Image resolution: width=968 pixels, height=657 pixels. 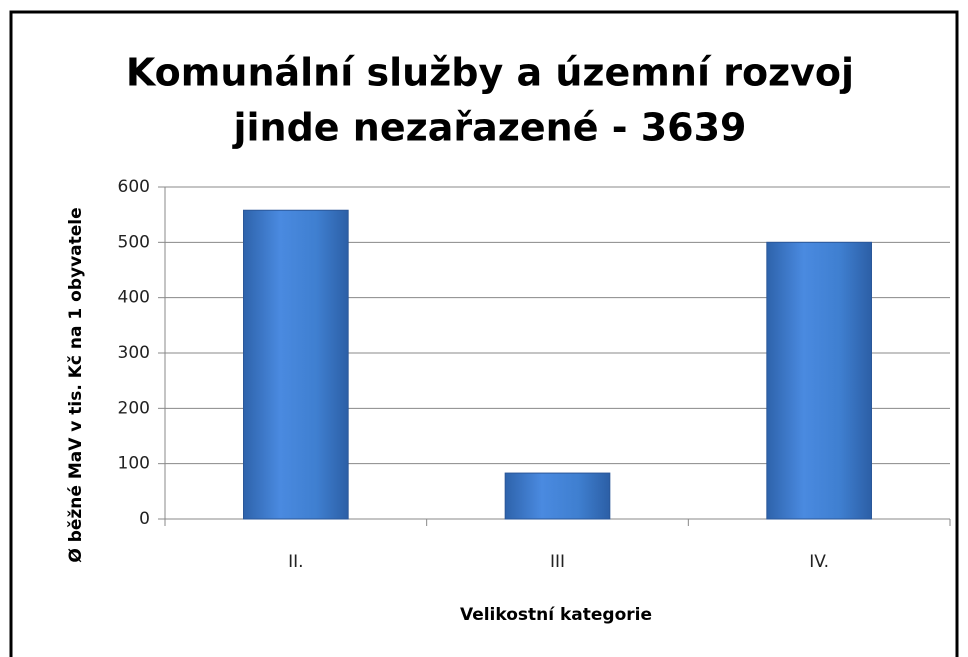 What do you see at coordinates (295, 562) in the screenshot?
I see `x-tick-label: II.` at bounding box center [295, 562].